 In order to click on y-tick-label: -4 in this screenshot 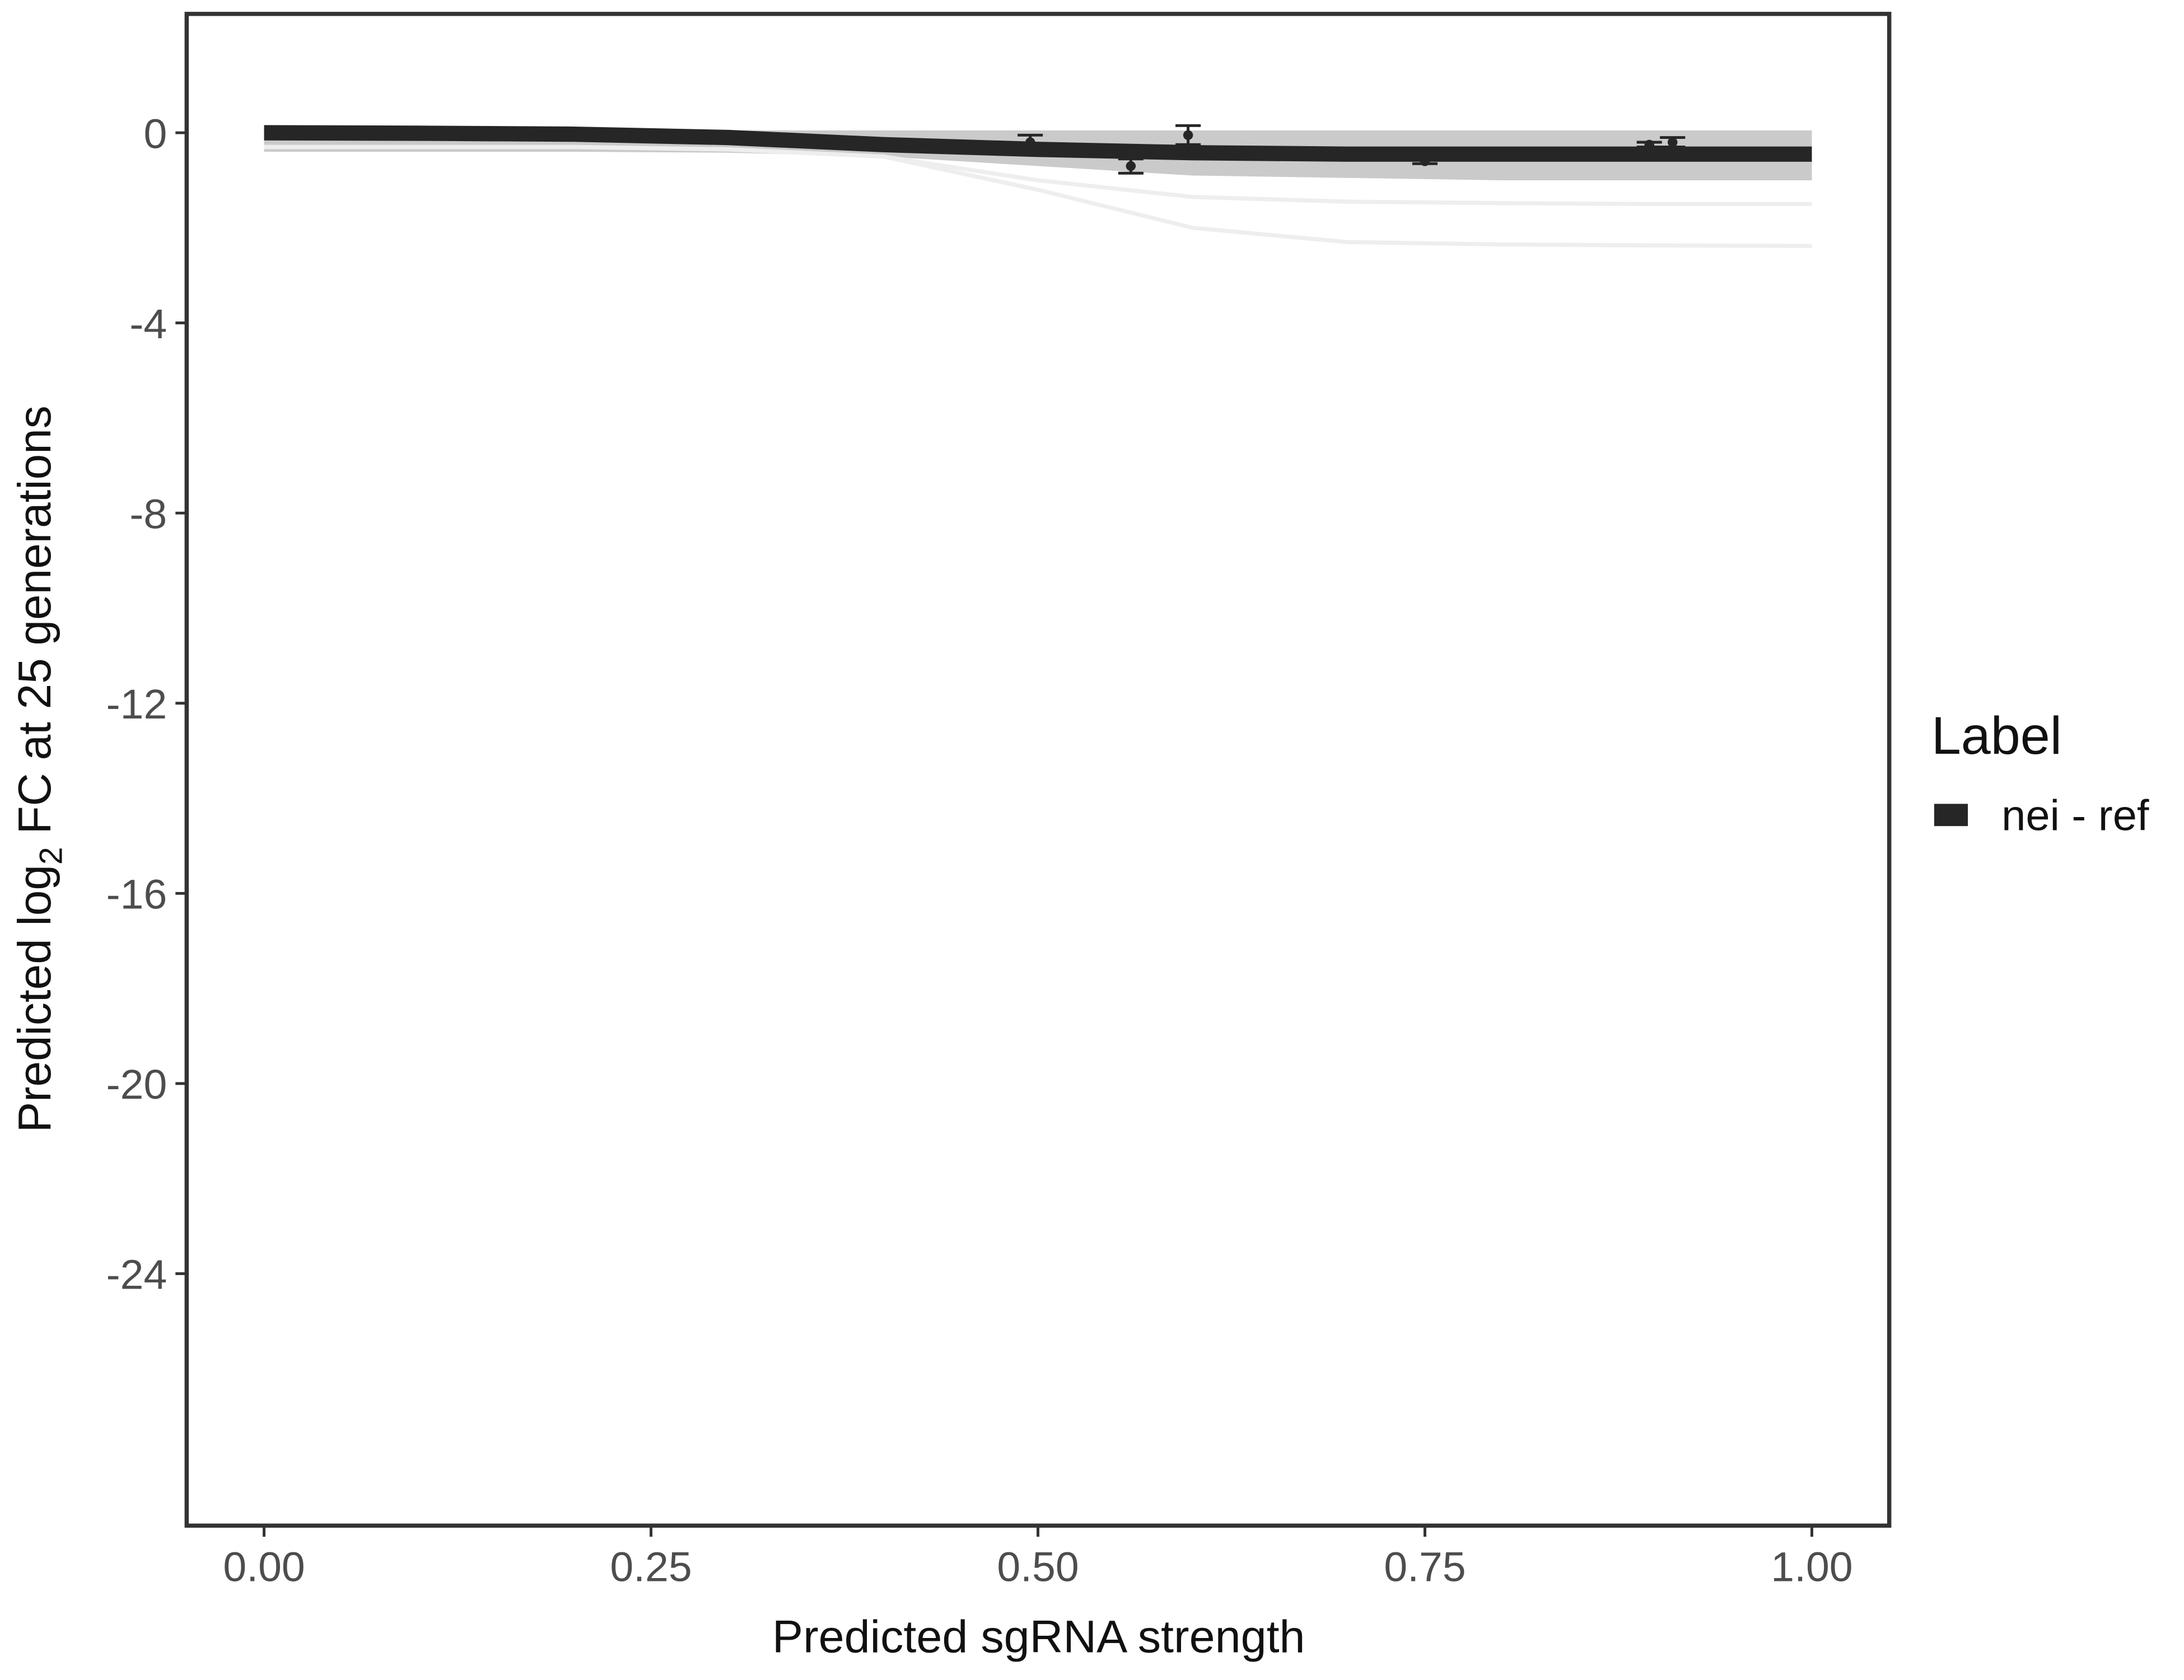, I will do `click(148, 324)`.